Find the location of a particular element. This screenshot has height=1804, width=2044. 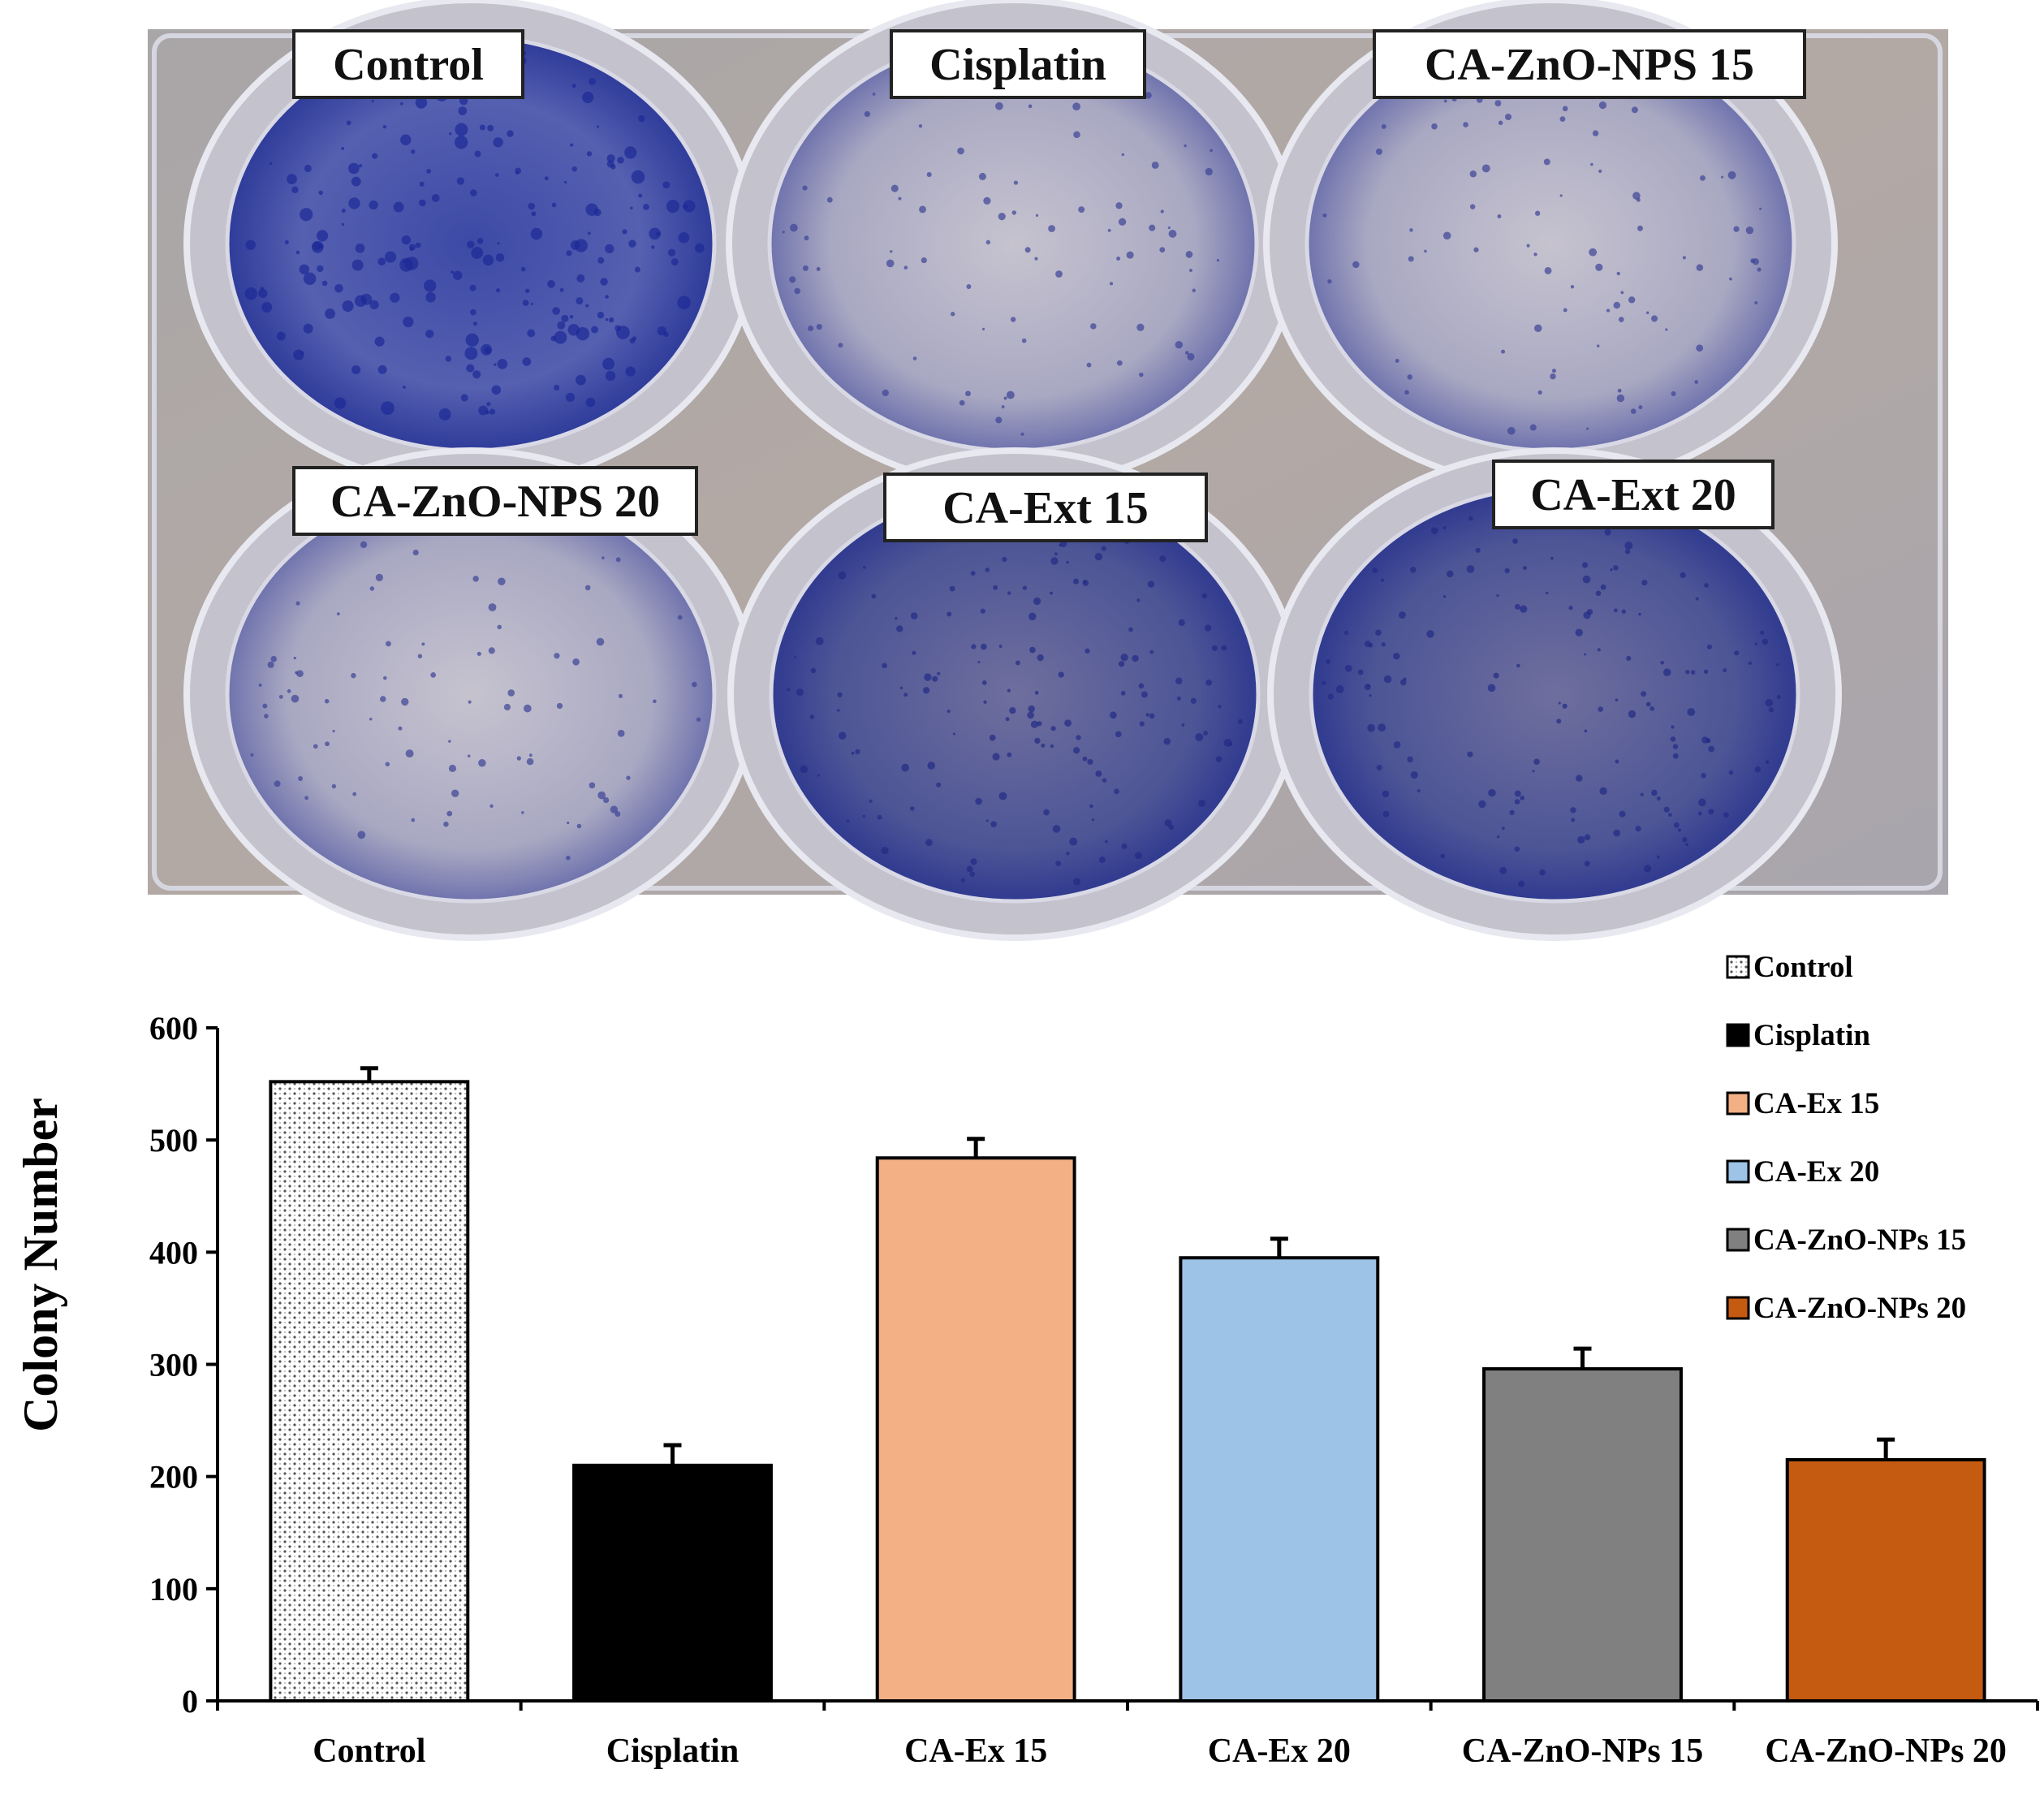

bar-cisplatin is located at coordinates (673, 1583).